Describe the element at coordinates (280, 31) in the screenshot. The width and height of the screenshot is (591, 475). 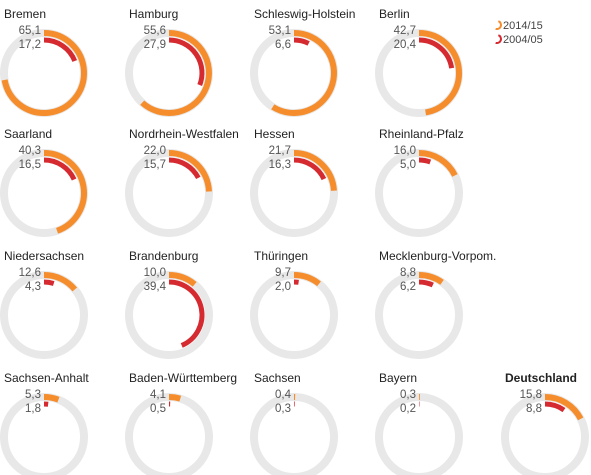
I see `value-2014-label: 53,1` at that location.